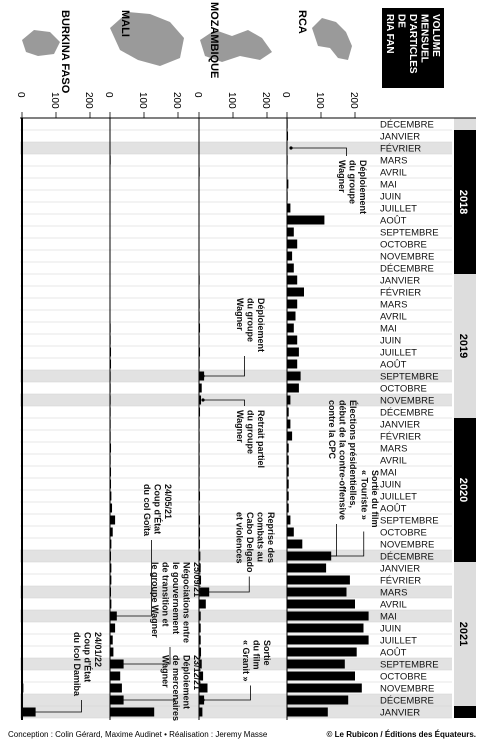  What do you see at coordinates (332, 39) in the screenshot?
I see `rca-shape` at bounding box center [332, 39].